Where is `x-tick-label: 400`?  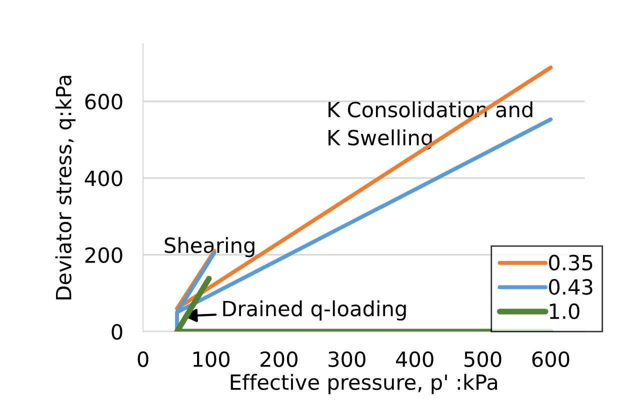 x-tick-label: 400 is located at coordinates (415, 359).